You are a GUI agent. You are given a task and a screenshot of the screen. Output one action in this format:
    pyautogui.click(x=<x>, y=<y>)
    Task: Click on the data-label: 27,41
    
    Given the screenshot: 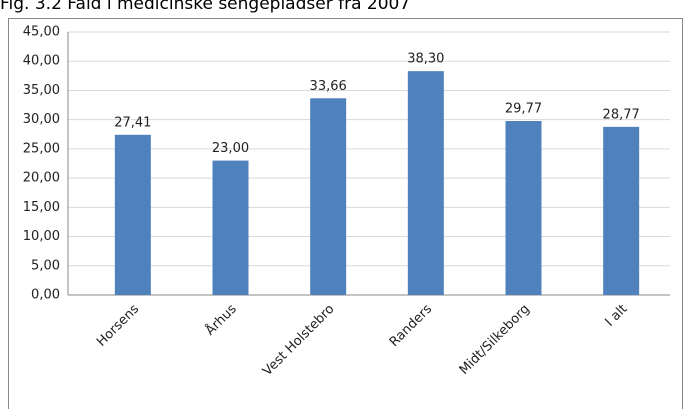 What is the action you would take?
    pyautogui.click(x=132, y=122)
    